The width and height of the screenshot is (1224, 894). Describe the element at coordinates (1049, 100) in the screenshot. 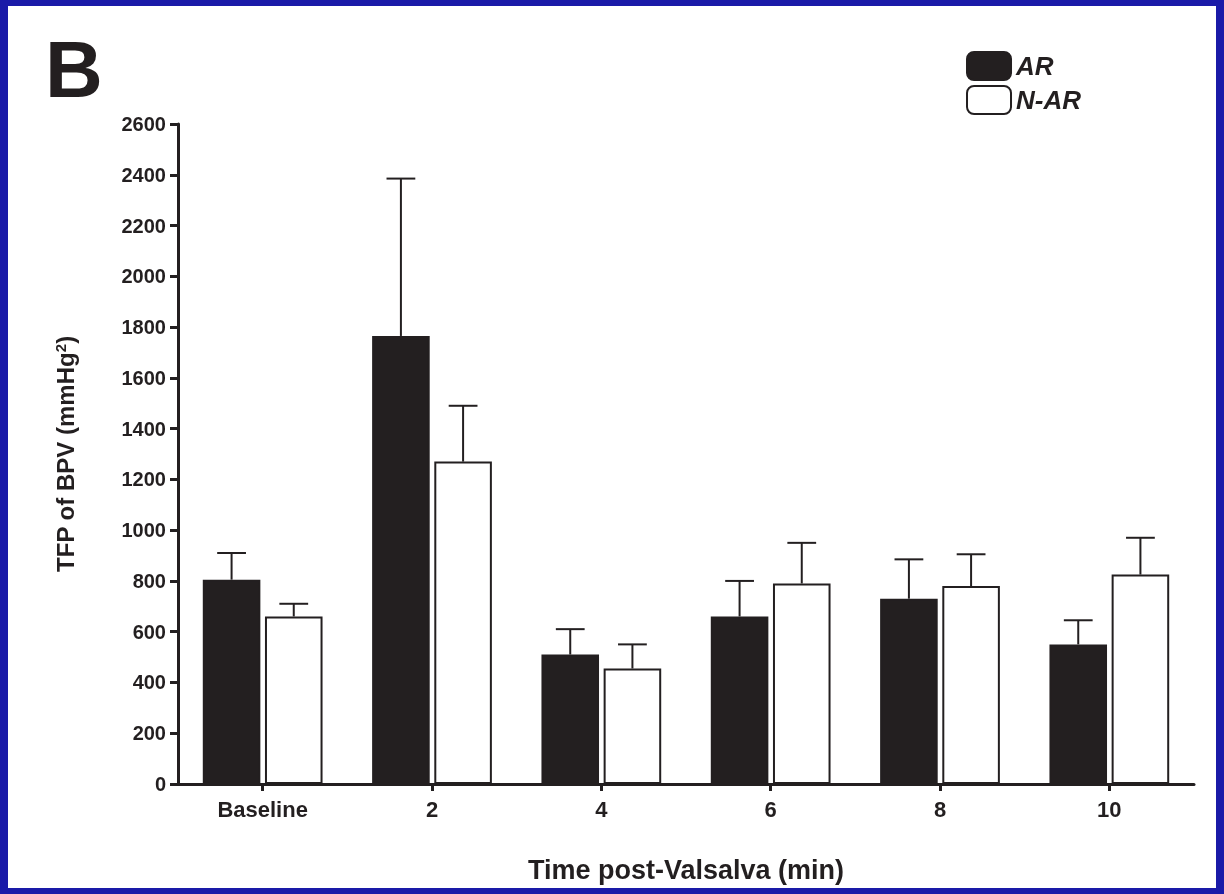

I see `legend-label: N-AR` at that location.